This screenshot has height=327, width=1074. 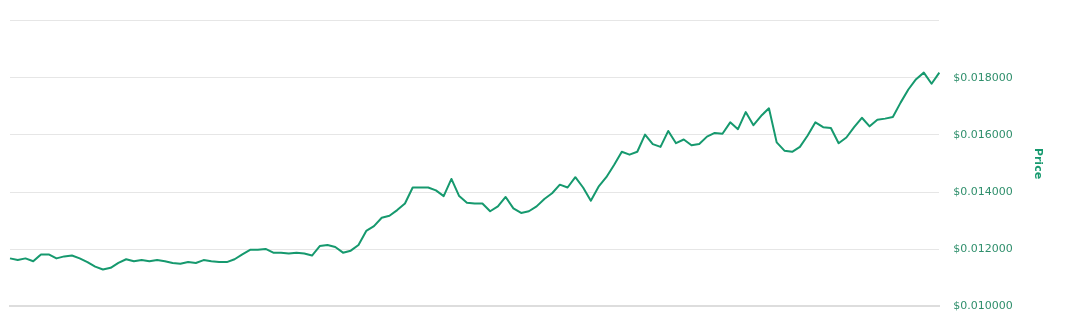 I want to click on y-tick-label: $0.016000, so click(x=983, y=134).